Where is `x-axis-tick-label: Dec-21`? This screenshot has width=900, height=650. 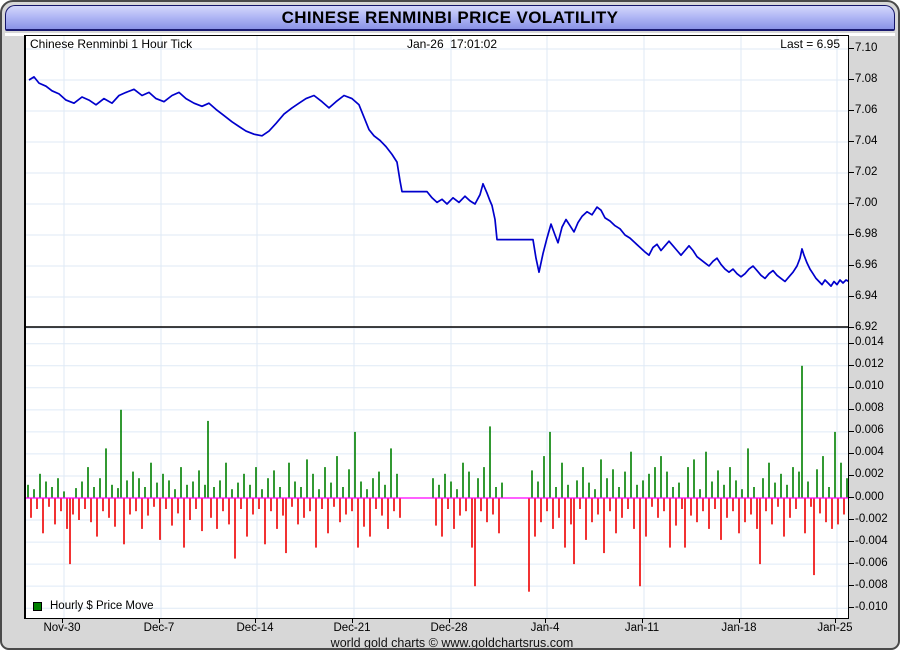 x-axis-tick-label: Dec-21 is located at coordinates (352, 628).